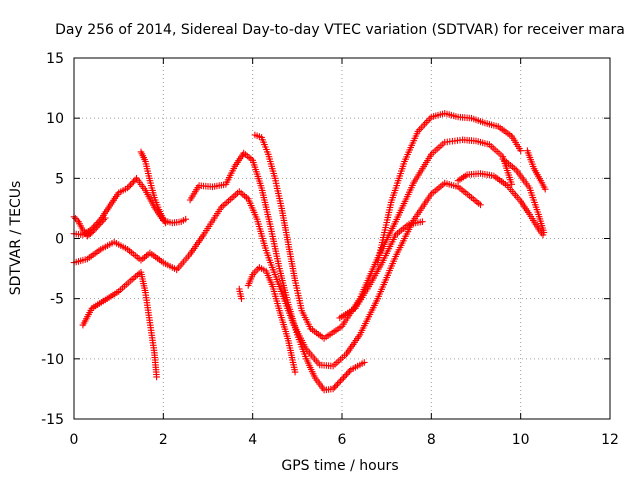 This screenshot has height=480, width=640. I want to click on y-tick-label: 0, so click(59, 240).